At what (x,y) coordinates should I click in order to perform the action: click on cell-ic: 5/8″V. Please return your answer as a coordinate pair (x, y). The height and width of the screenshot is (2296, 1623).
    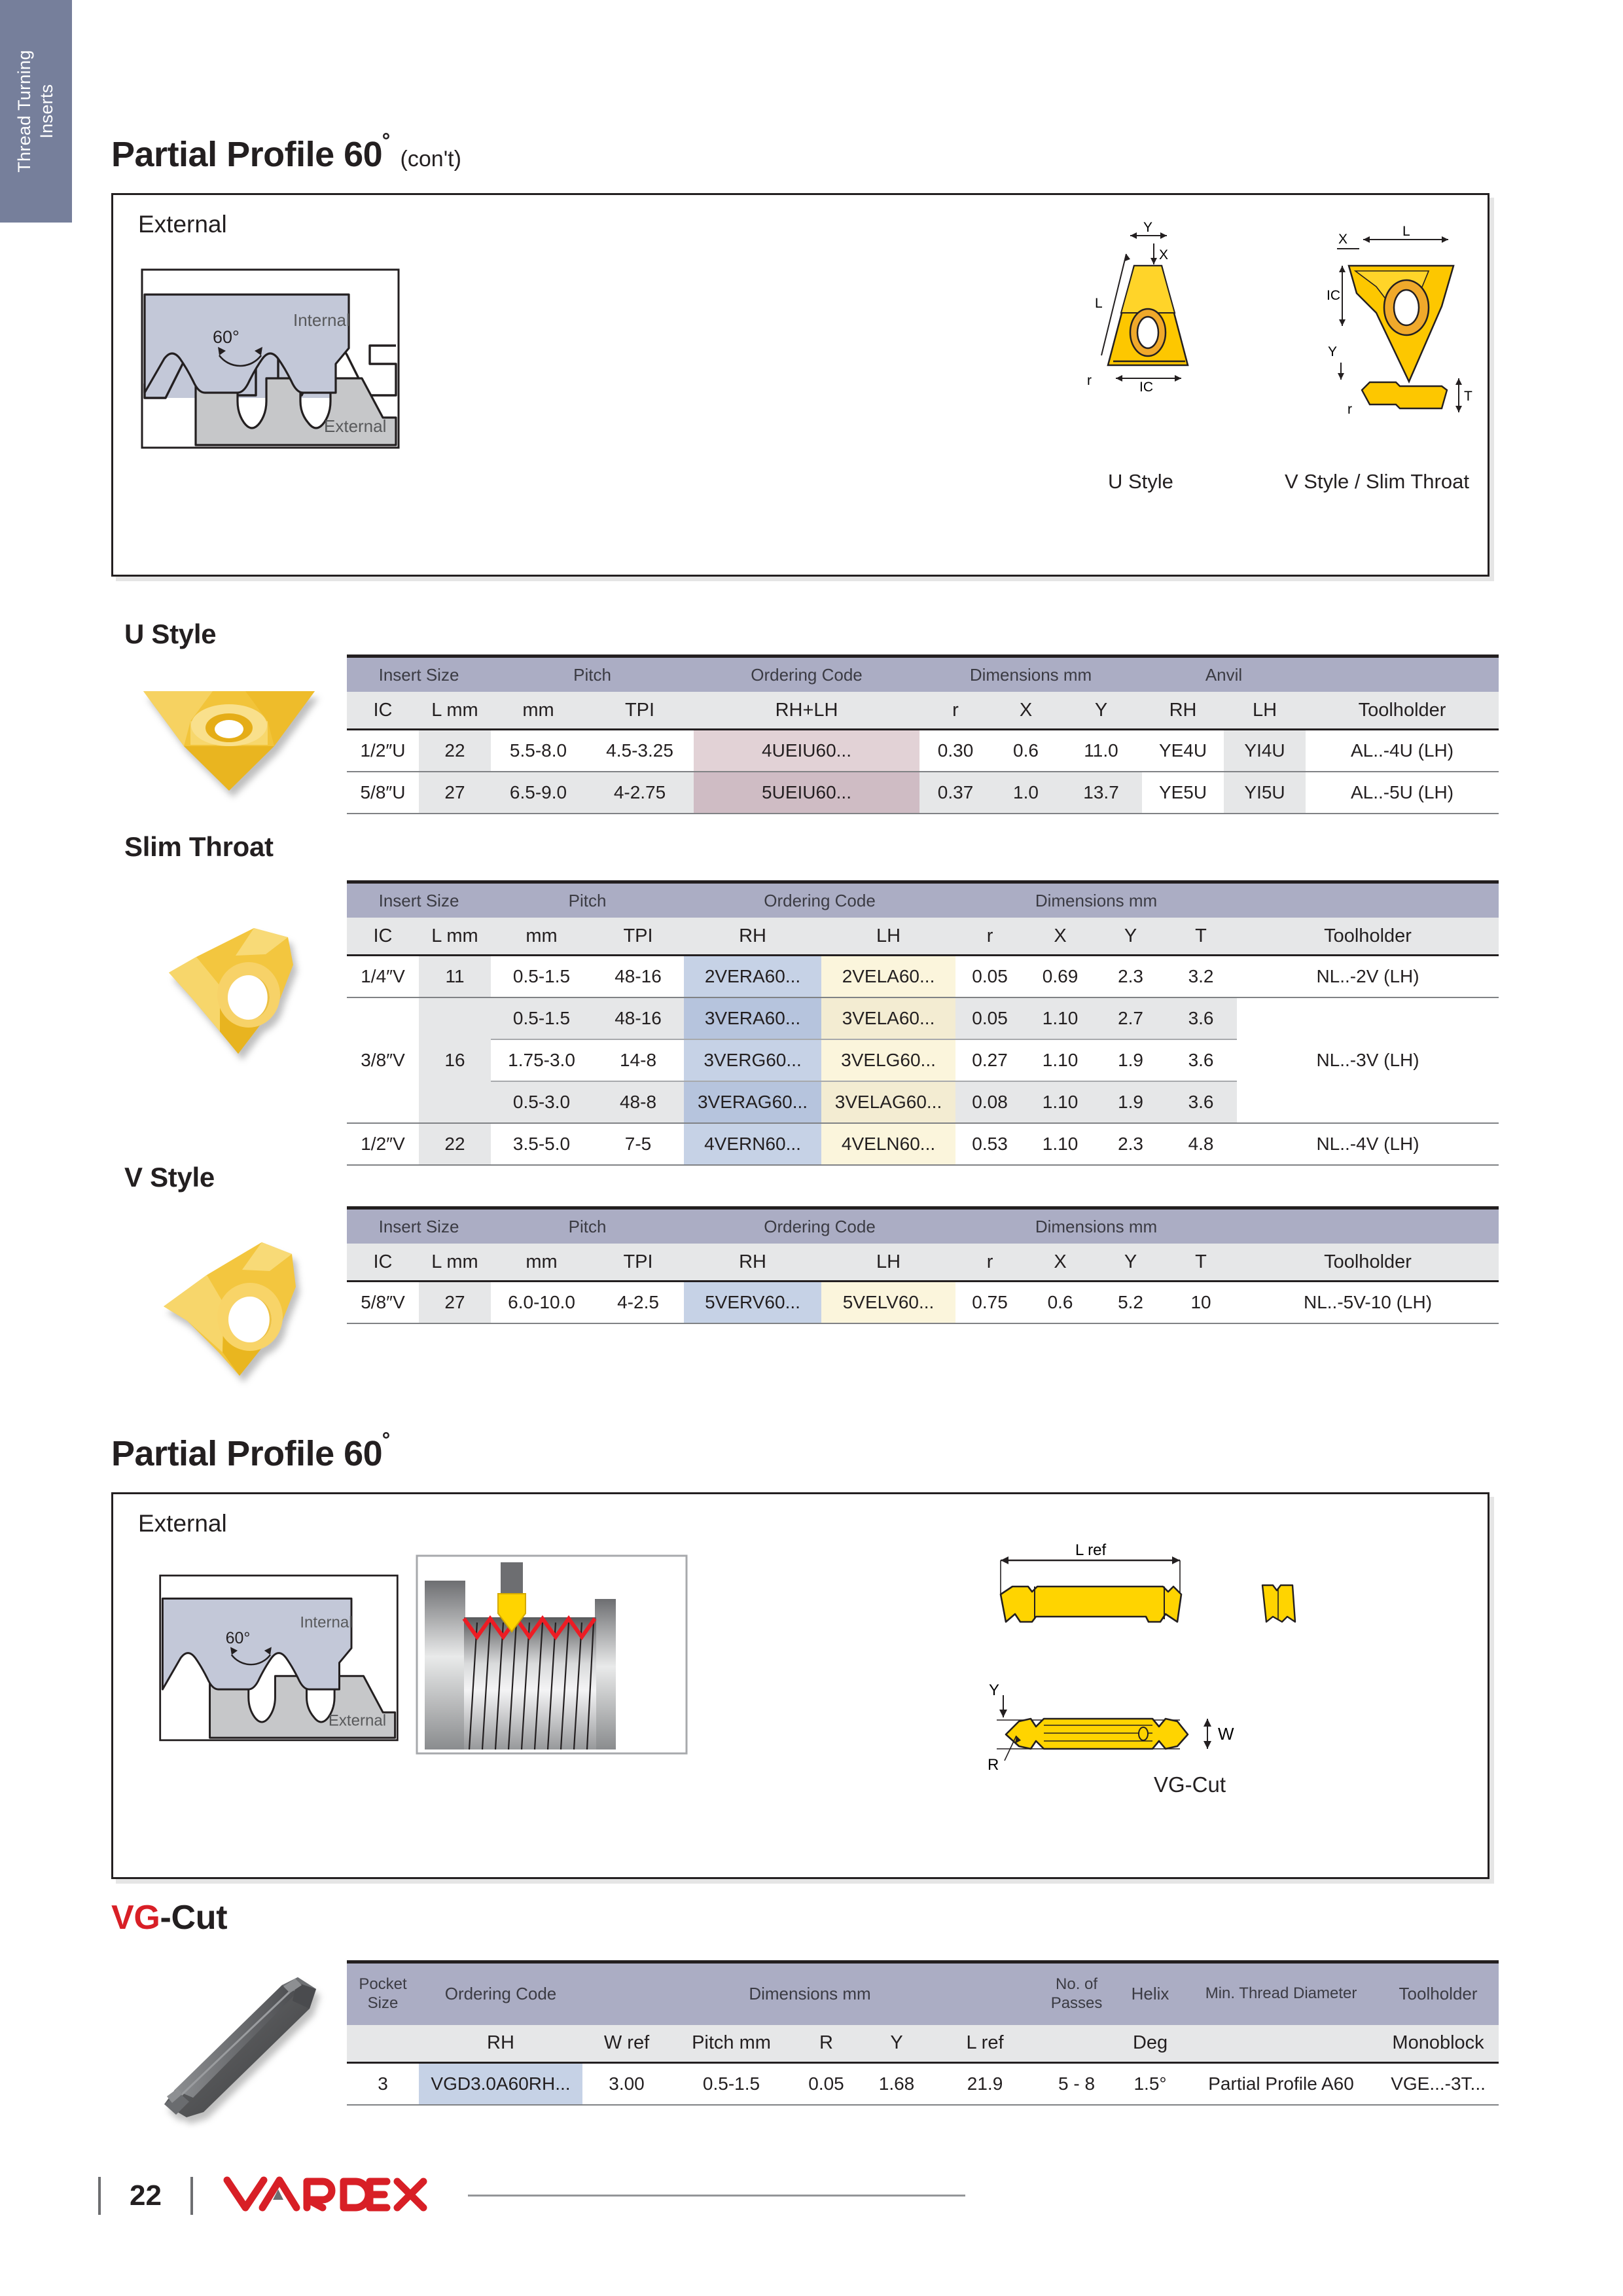
    Looking at the image, I should click on (383, 1302).